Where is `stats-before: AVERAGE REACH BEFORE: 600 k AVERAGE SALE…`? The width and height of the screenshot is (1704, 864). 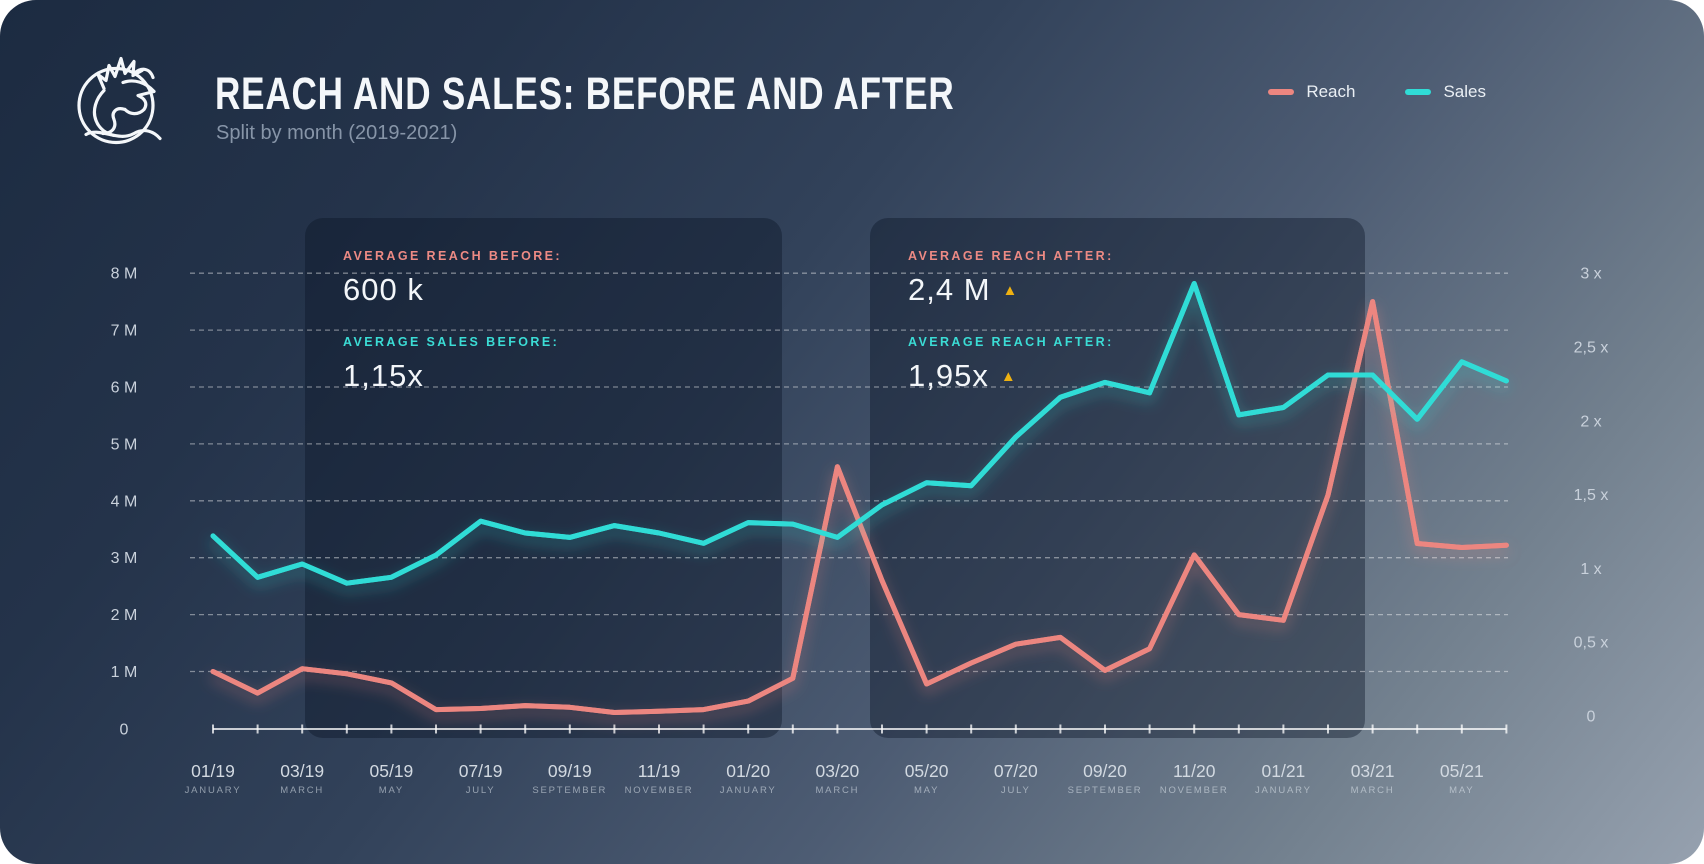 stats-before: AVERAGE REACH BEFORE: 600 k AVERAGE SALE… is located at coordinates (553, 335).